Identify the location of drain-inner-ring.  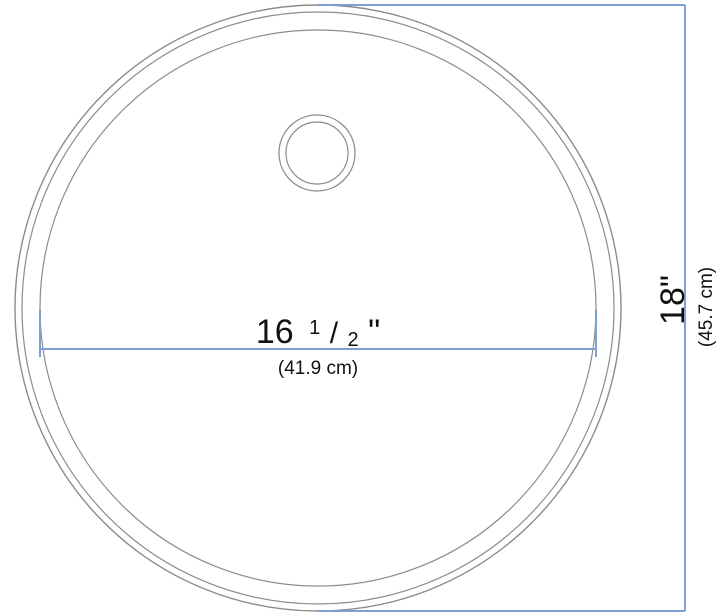
(317, 153).